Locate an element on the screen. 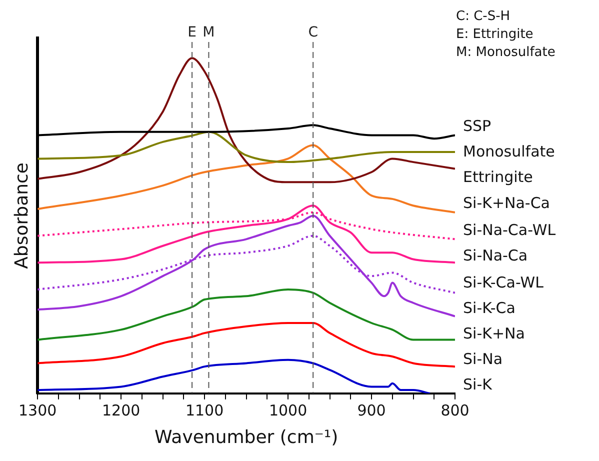 The width and height of the screenshot is (599, 461). x-tick-label: 1000 is located at coordinates (288, 410).